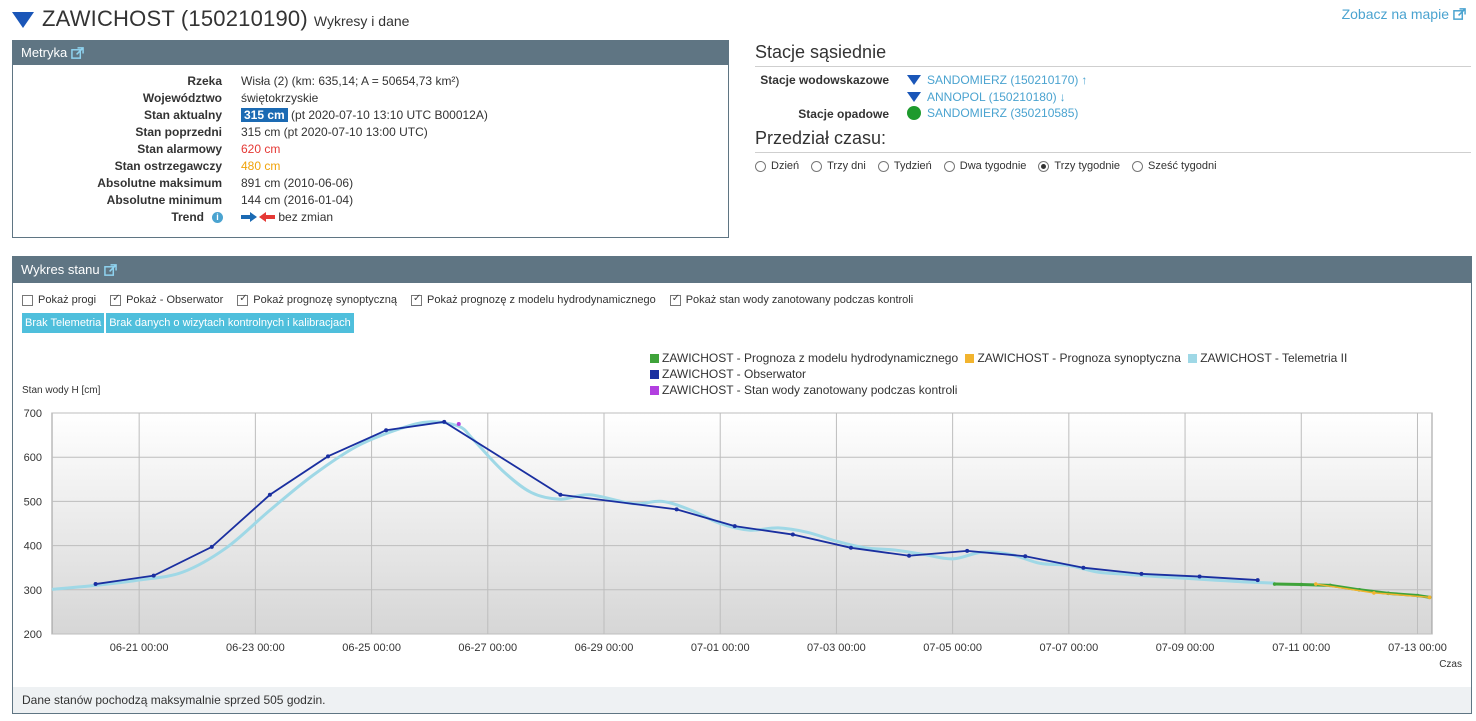 The width and height of the screenshot is (1476, 721). I want to click on checkbox-show-observer: Pokaż - Obserwator, so click(167, 299).